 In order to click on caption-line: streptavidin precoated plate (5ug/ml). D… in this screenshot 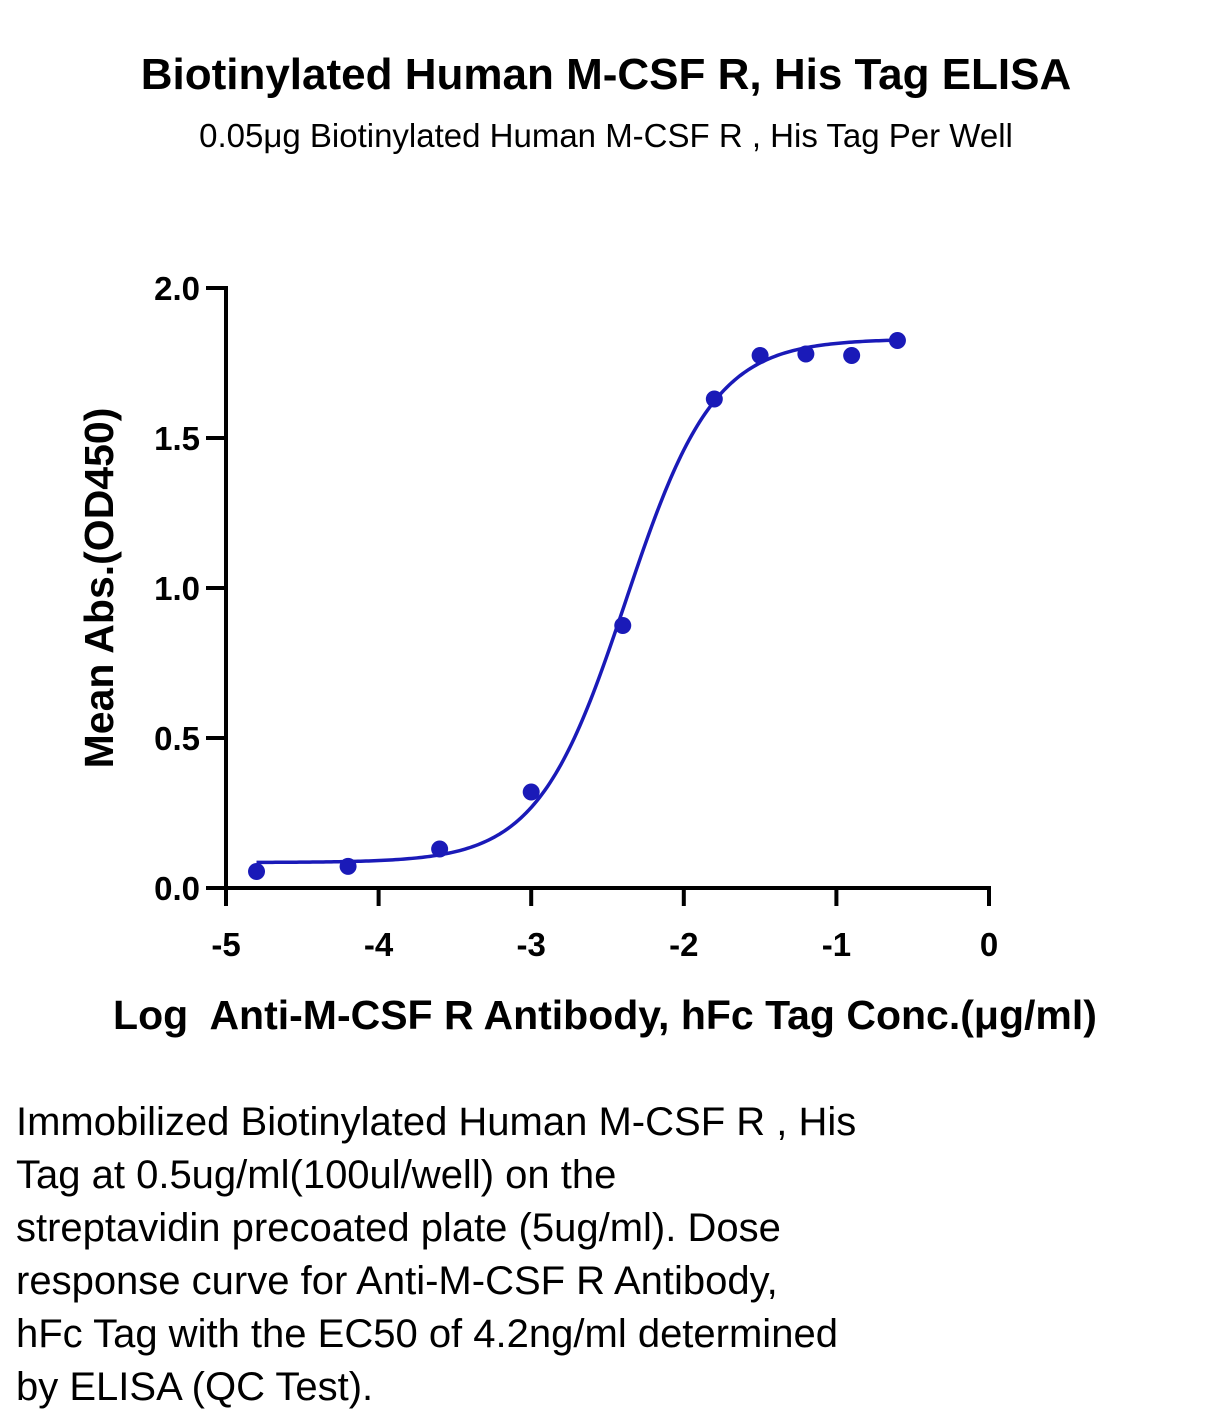, I will do `click(398, 1228)`.